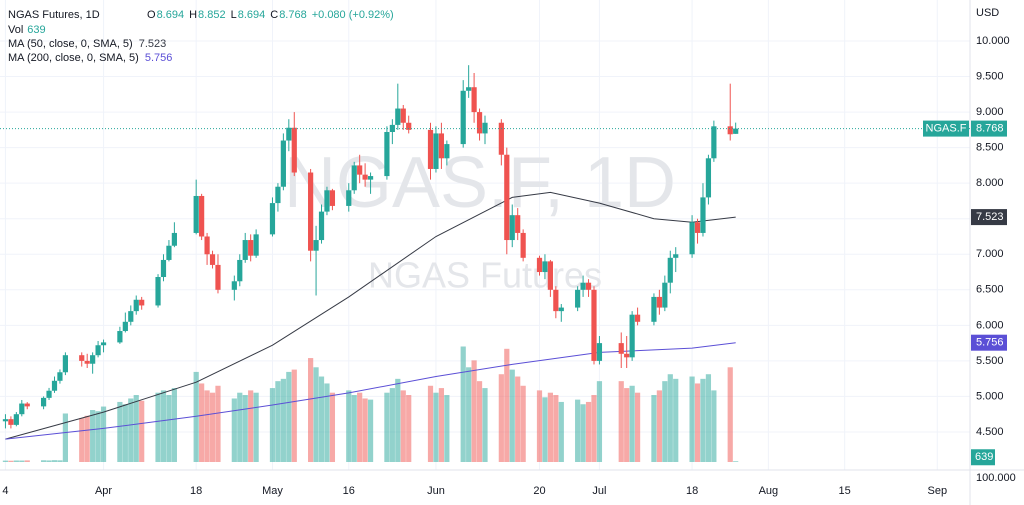  I want to click on price-tag: 8.768, so click(990, 128).